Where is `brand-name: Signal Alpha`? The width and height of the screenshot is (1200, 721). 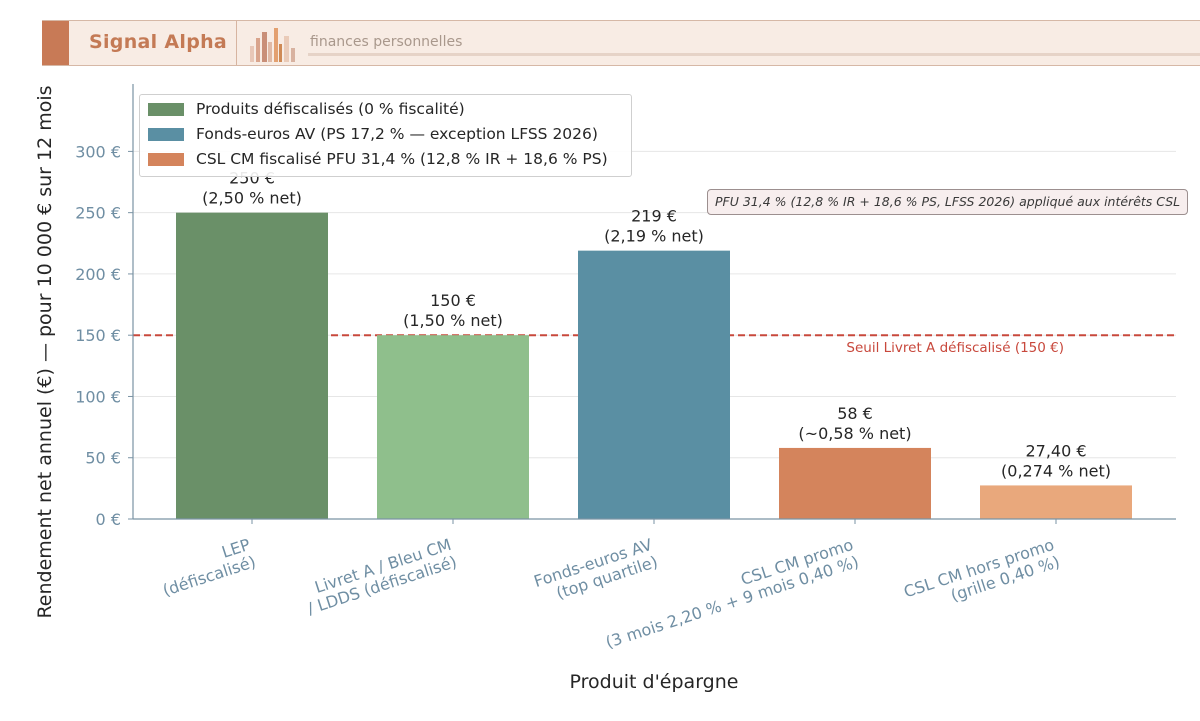
brand-name: Signal Alpha is located at coordinates (158, 42).